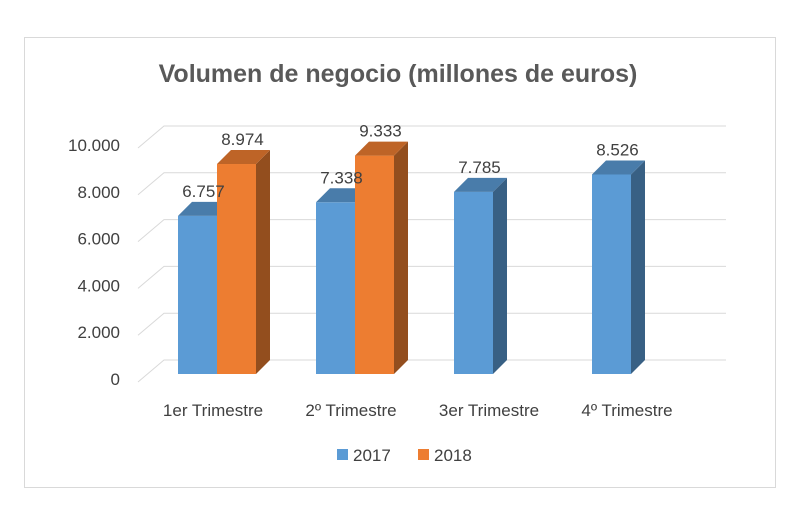  What do you see at coordinates (350, 410) in the screenshot?
I see `category-label: 2º Trimestre` at bounding box center [350, 410].